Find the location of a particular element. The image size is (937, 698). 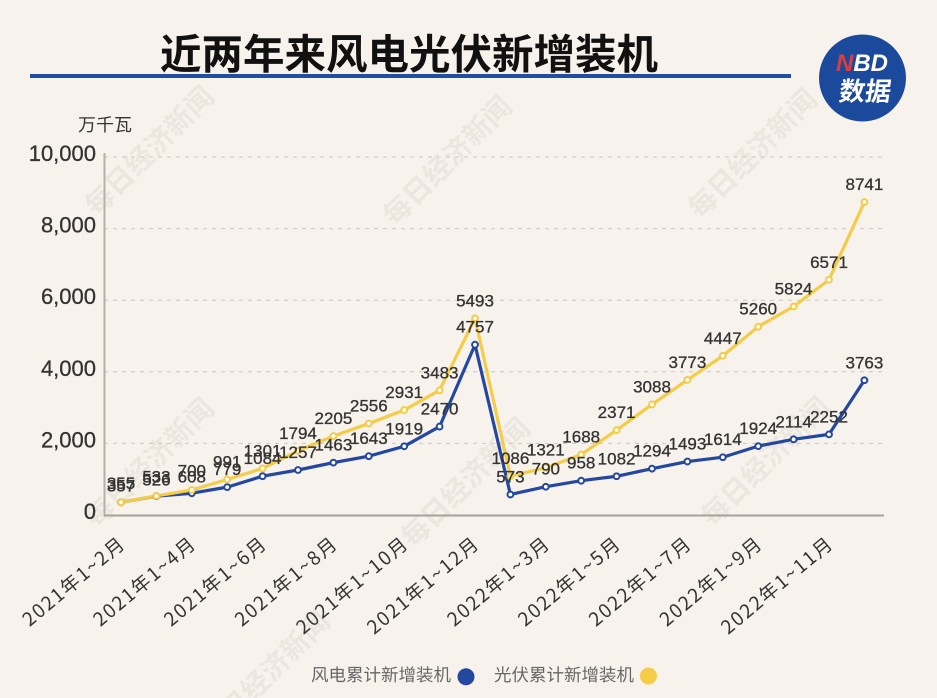

svg-text: 6,000 is located at coordinates (68, 296).